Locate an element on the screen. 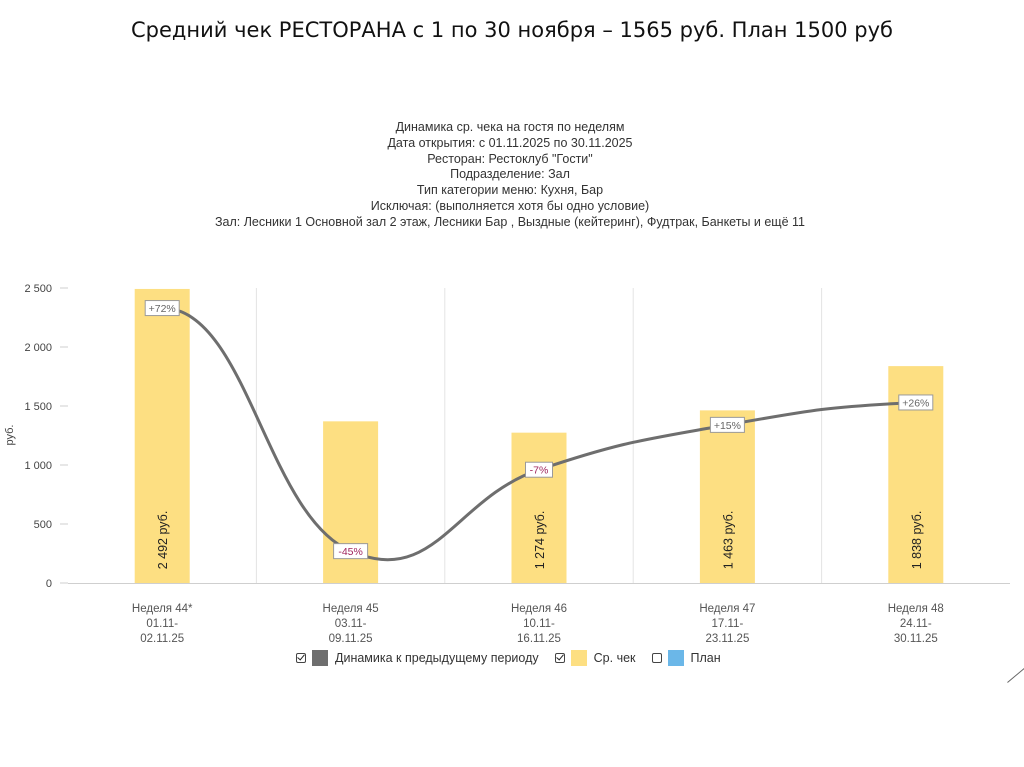 This screenshot has height=767, width=1024. x-category-label: 23.11.25 is located at coordinates (727, 639).